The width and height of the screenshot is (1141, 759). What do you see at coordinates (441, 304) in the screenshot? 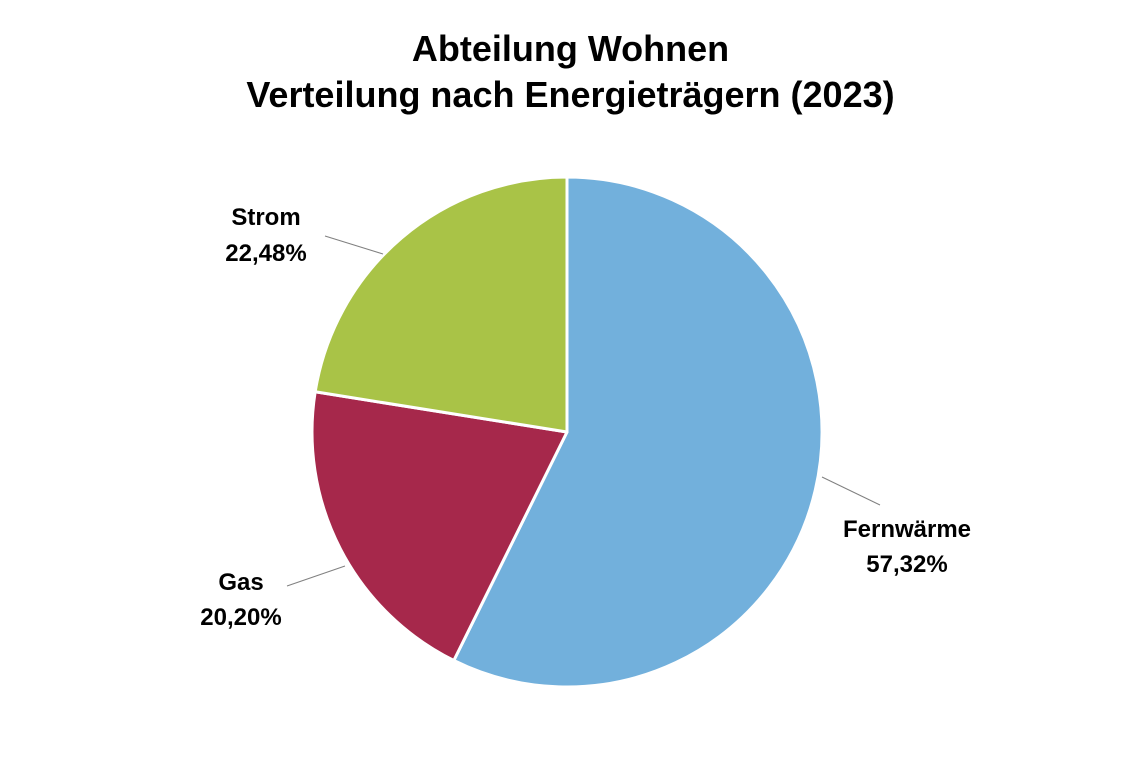
I see `pie-slice-strom` at bounding box center [441, 304].